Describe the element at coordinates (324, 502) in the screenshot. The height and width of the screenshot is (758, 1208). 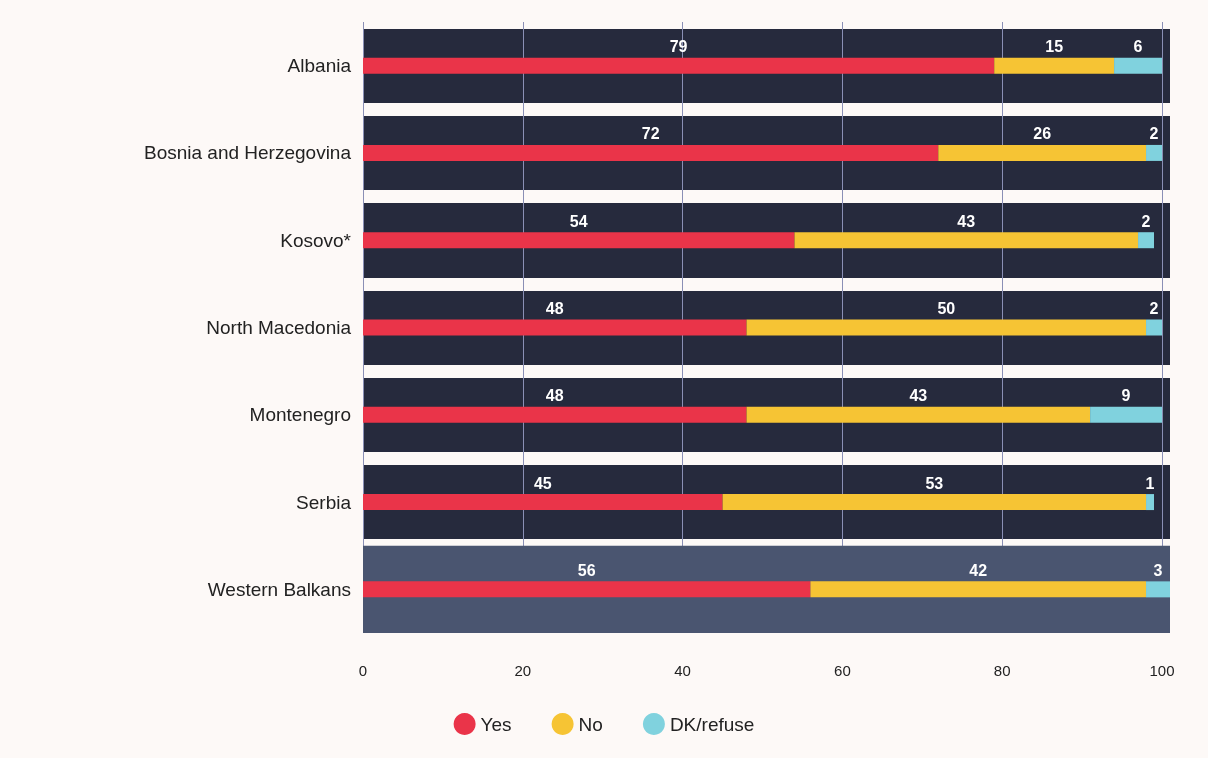
I see `y-tick-label: Serbia` at that location.